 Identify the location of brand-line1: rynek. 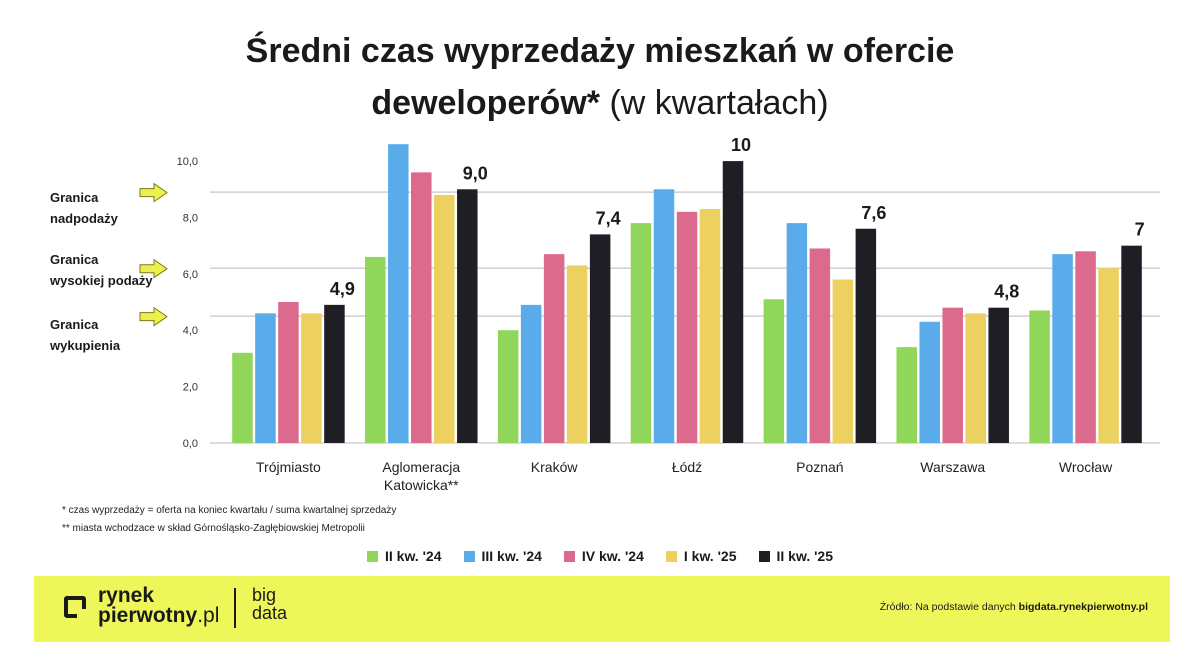
(126, 595).